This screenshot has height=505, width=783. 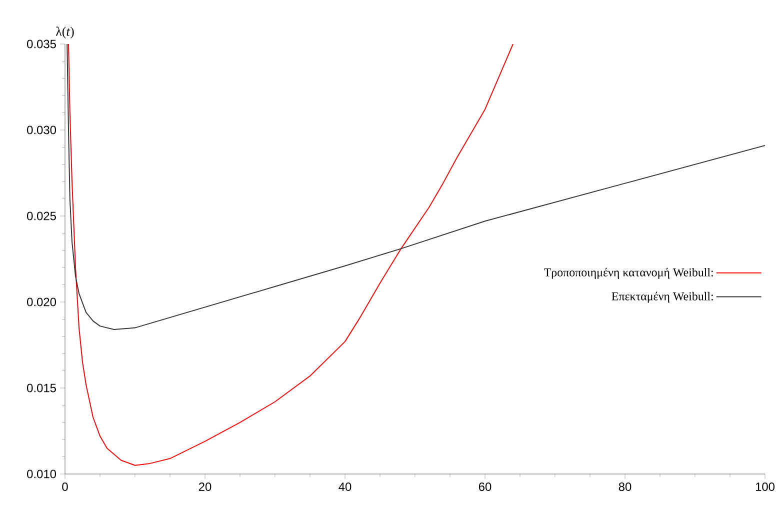 What do you see at coordinates (662, 297) in the screenshot?
I see `legend-label: Επεκταμένη Weibull:` at bounding box center [662, 297].